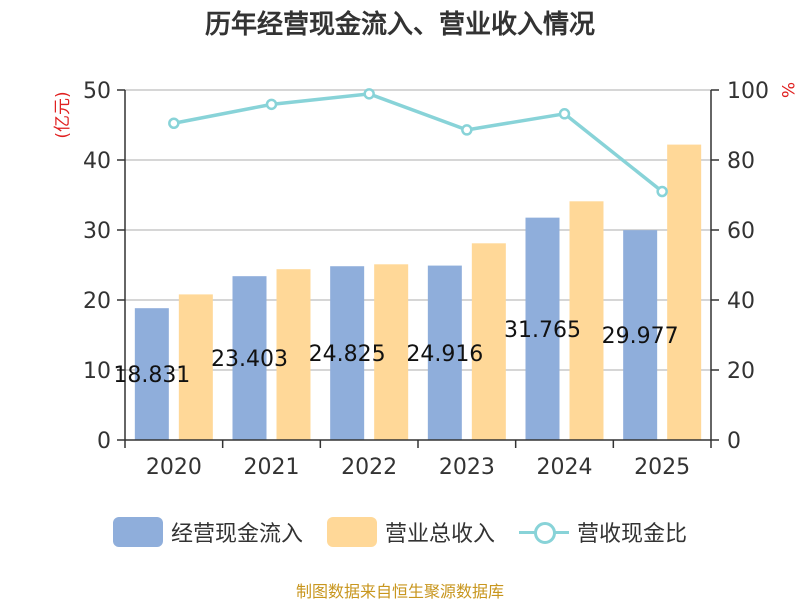 The height and width of the screenshot is (602, 800). I want to click on data-label-cash-inflow: 24.825, so click(347, 354).